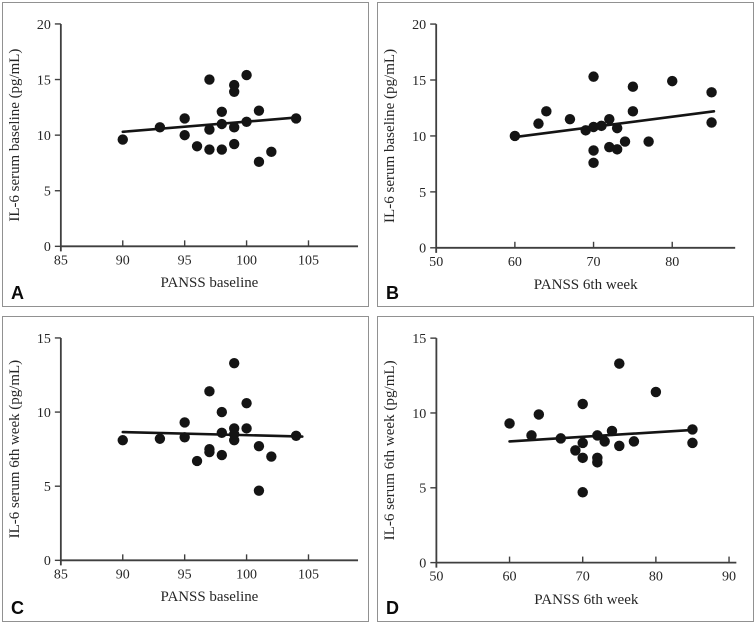 This screenshot has height=625, width=756. I want to click on panel-label-d: D, so click(392, 608).